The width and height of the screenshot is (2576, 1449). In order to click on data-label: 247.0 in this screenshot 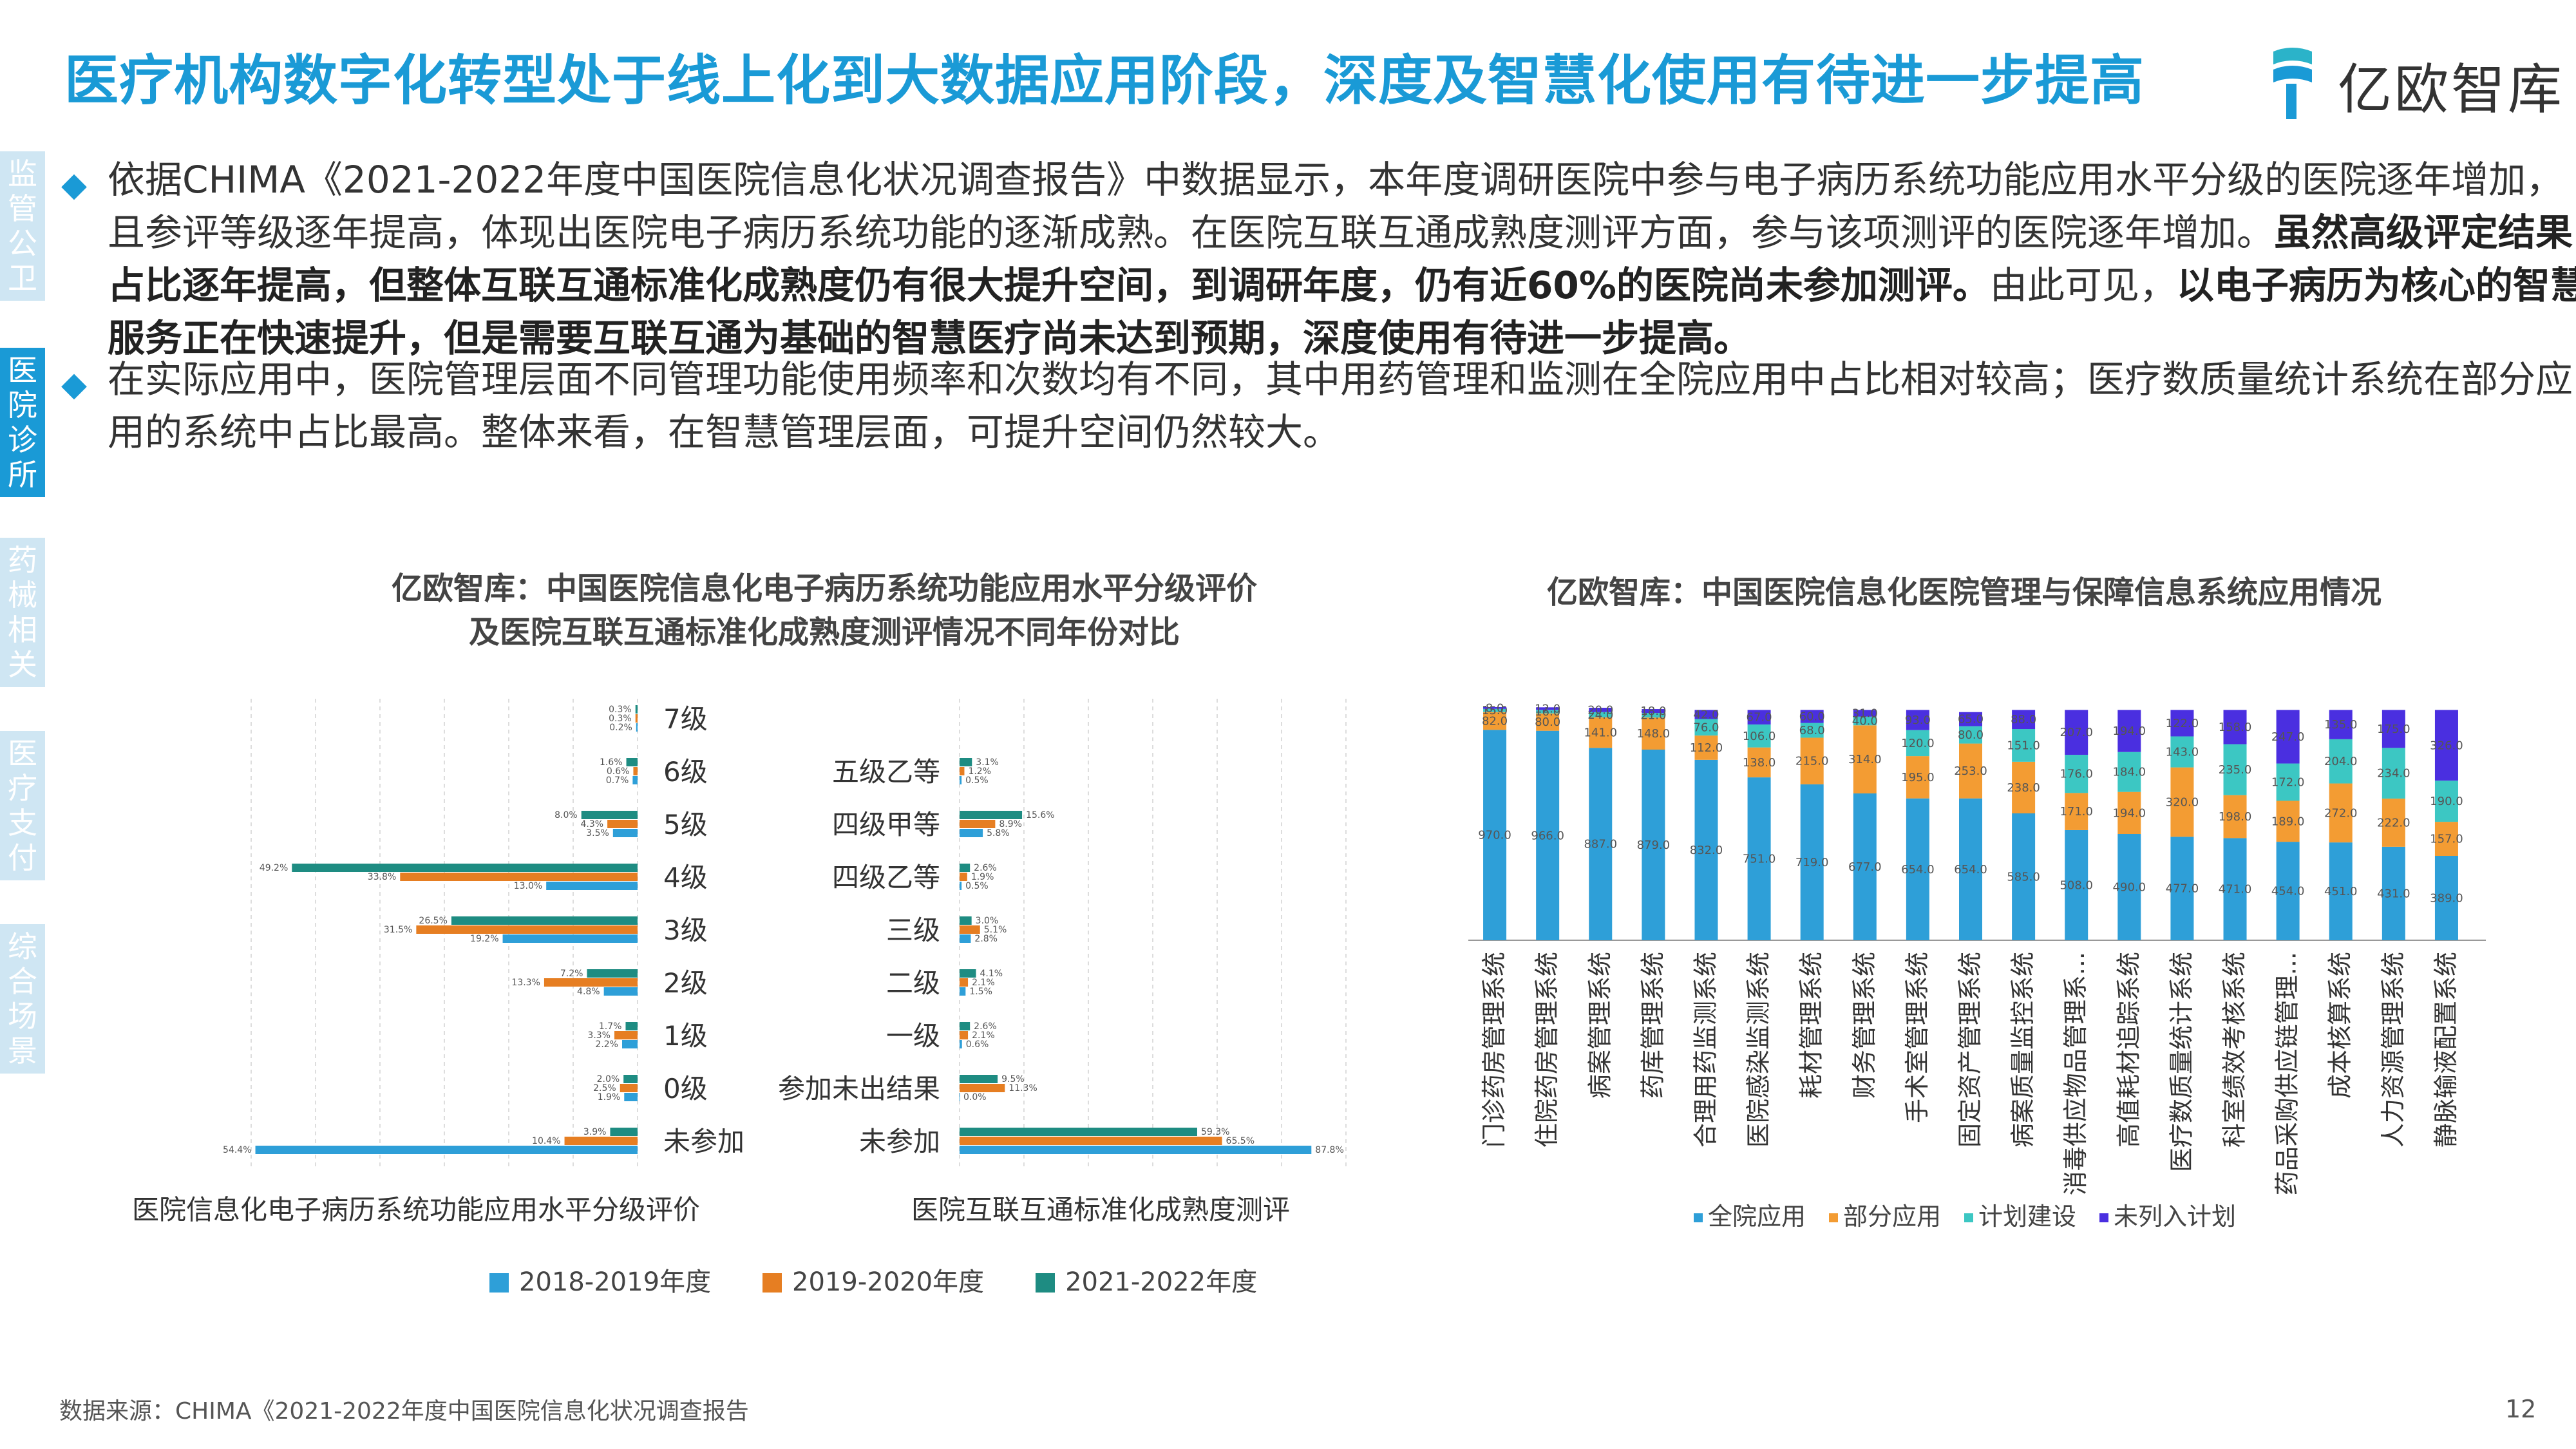, I will do `click(2288, 737)`.